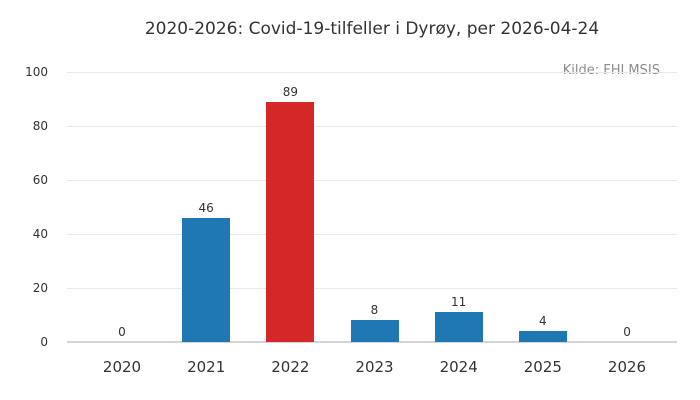  What do you see at coordinates (543, 321) in the screenshot?
I see `value-label-2025: 4` at bounding box center [543, 321].